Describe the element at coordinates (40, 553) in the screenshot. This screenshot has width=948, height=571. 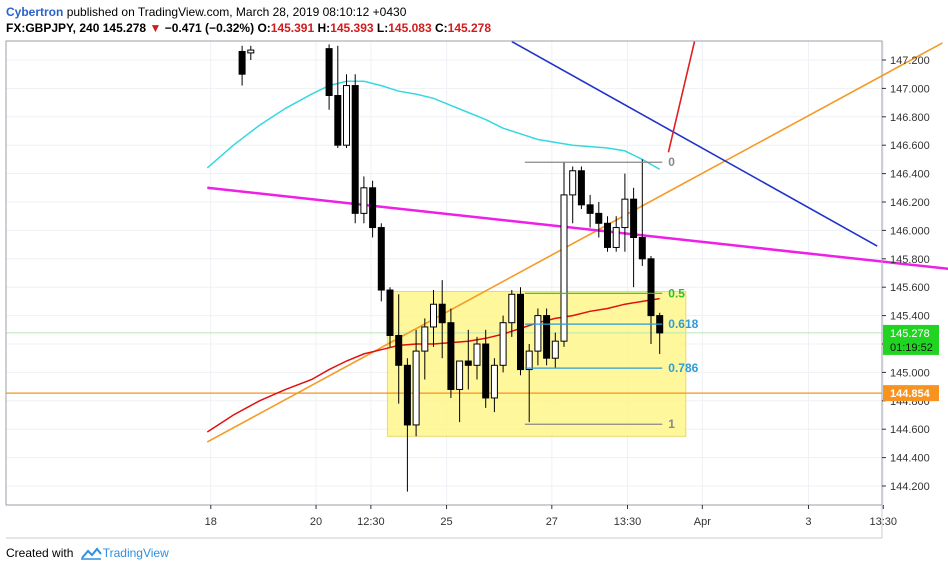
I see `created-with-label: Created with` at that location.